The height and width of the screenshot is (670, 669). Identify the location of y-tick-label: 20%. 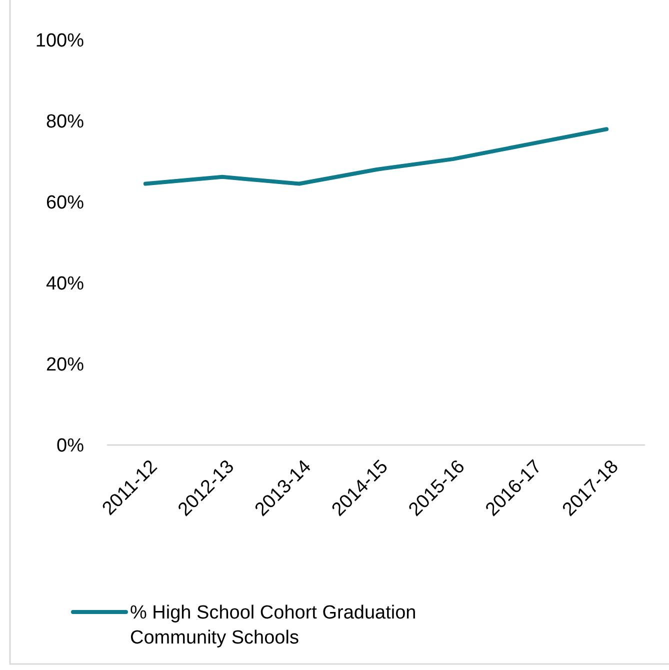
(65, 365).